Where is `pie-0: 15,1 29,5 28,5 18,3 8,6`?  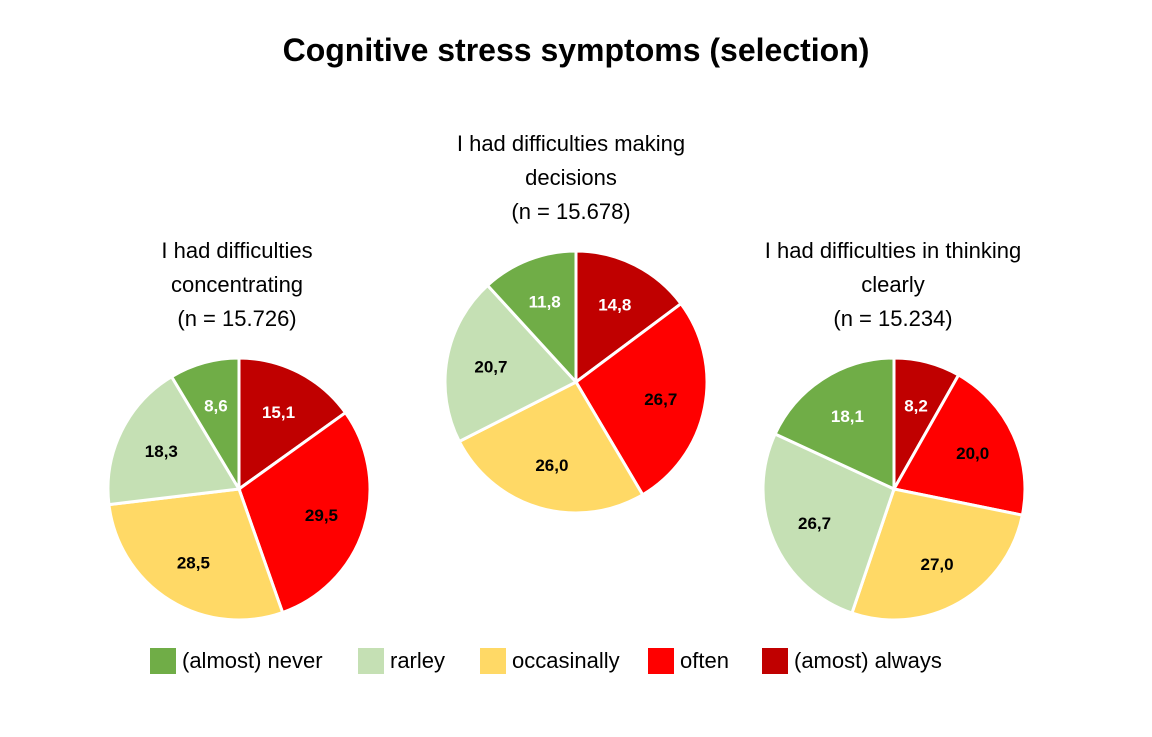 pie-0: 15,1 29,5 28,5 18,3 8,6 is located at coordinates (239, 489).